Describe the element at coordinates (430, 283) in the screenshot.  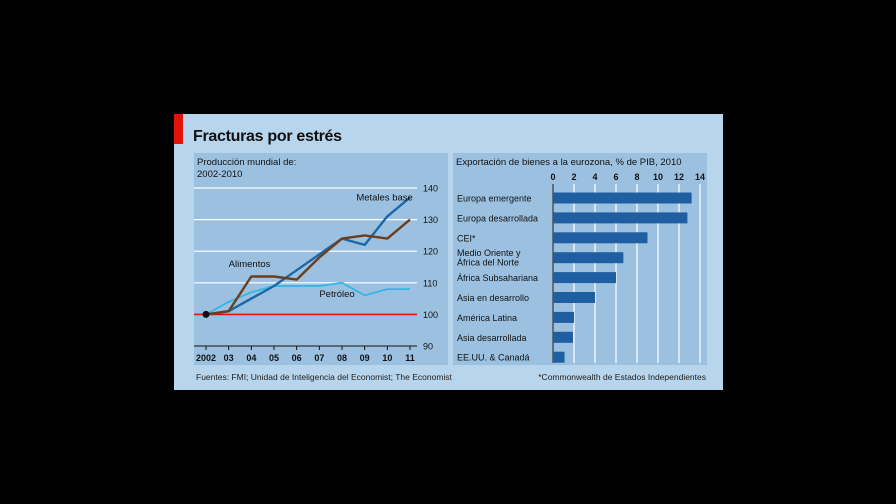
I see `y-tick-label: 110` at that location.